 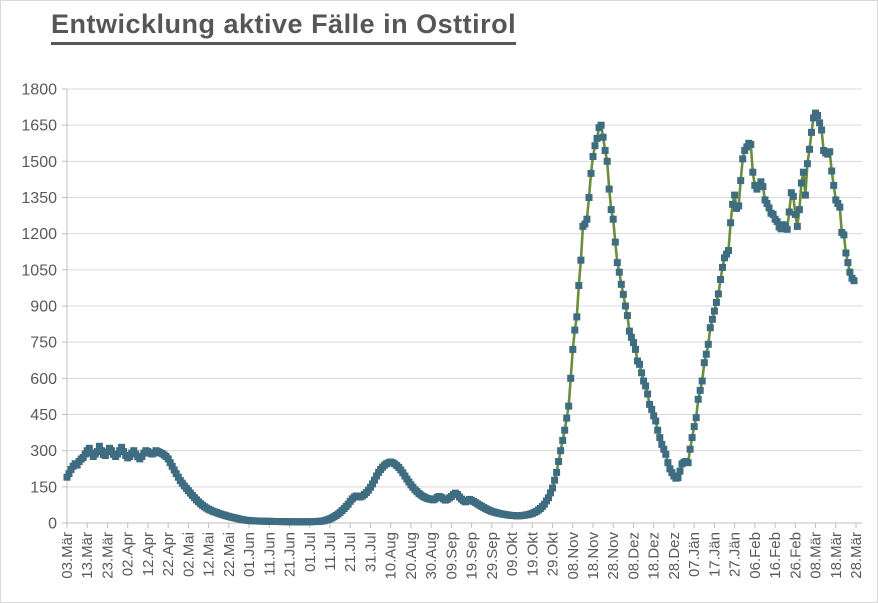 I want to click on x-tick-label: 08.Dez, so click(x=633, y=556).